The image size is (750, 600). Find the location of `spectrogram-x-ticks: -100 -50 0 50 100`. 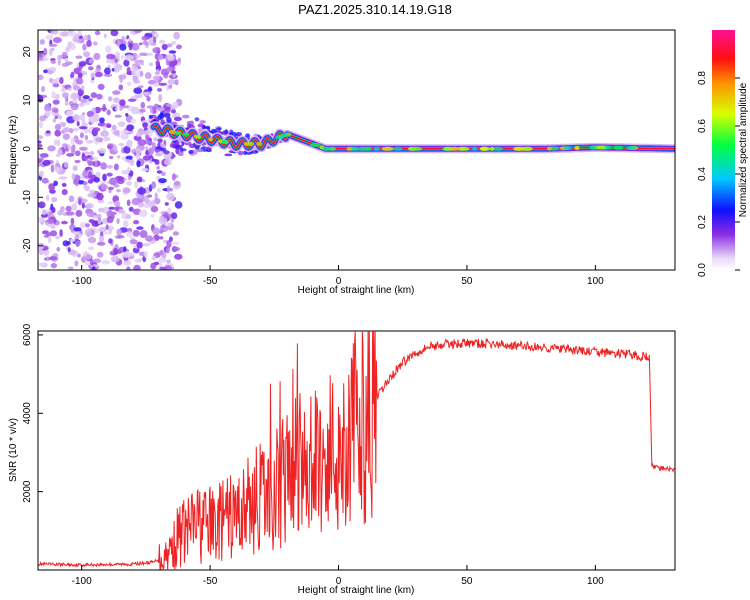

spectrogram-x-ticks: -100 -50 0 50 100 is located at coordinates (338, 276).